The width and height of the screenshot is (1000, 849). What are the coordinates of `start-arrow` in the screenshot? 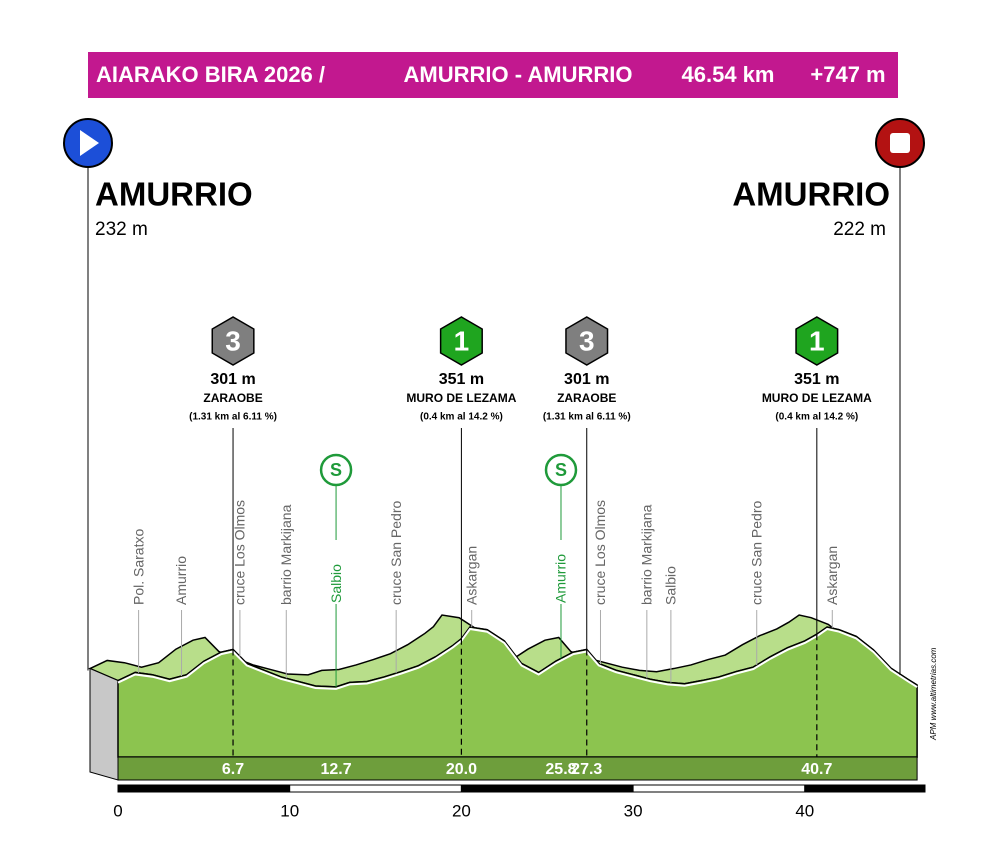 It's located at (89, 143).